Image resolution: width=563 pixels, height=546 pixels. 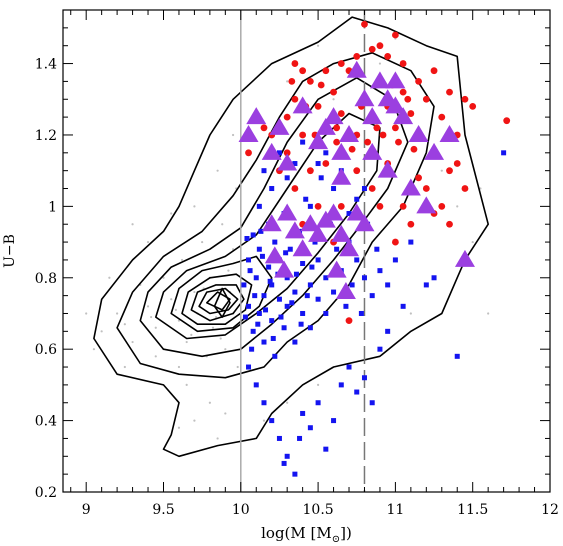 I want to click on y-tick-label: 0.6, so click(x=46, y=350).